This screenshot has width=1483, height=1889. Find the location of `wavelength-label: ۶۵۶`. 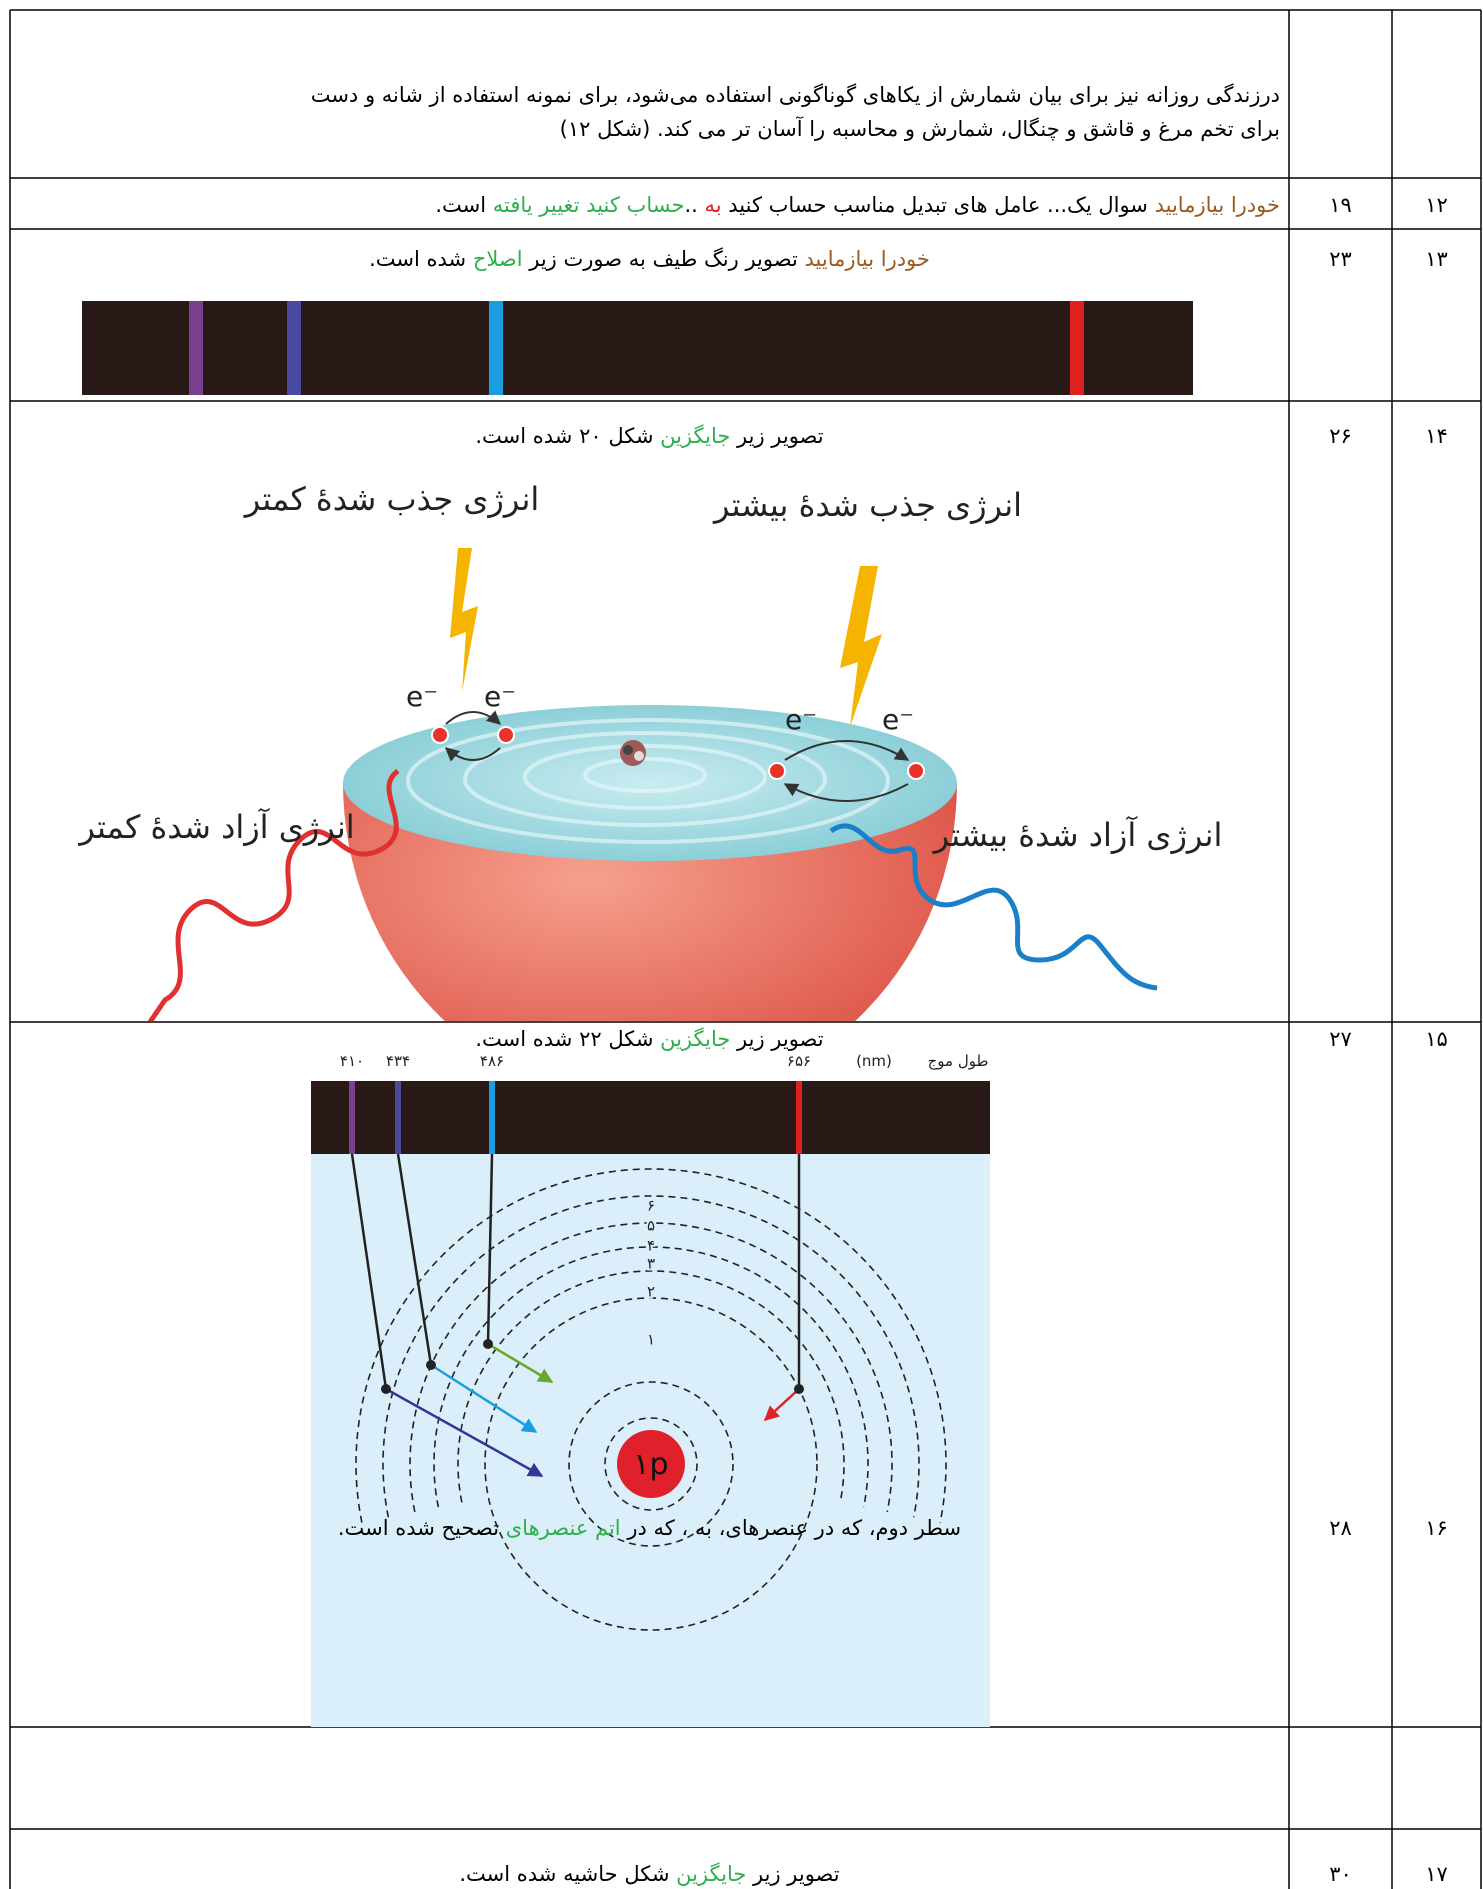

wavelength-label: ۶۵۶ is located at coordinates (799, 1061).